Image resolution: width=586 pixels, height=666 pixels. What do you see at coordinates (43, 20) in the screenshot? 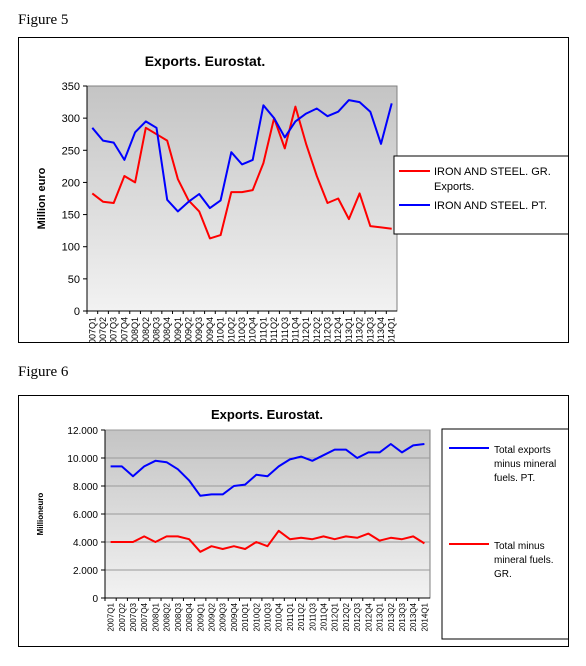
I see `figure-5-label: Figure 5` at bounding box center [43, 20].